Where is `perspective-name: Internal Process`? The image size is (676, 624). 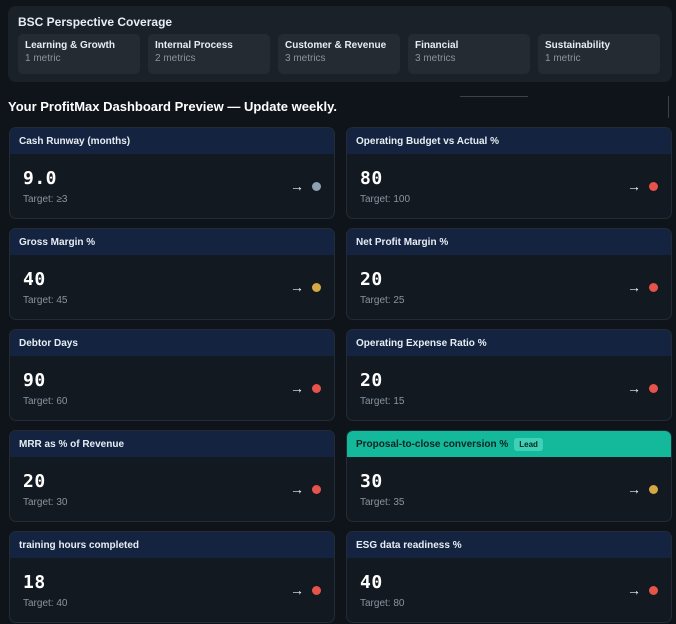 perspective-name: Internal Process is located at coordinates (194, 45).